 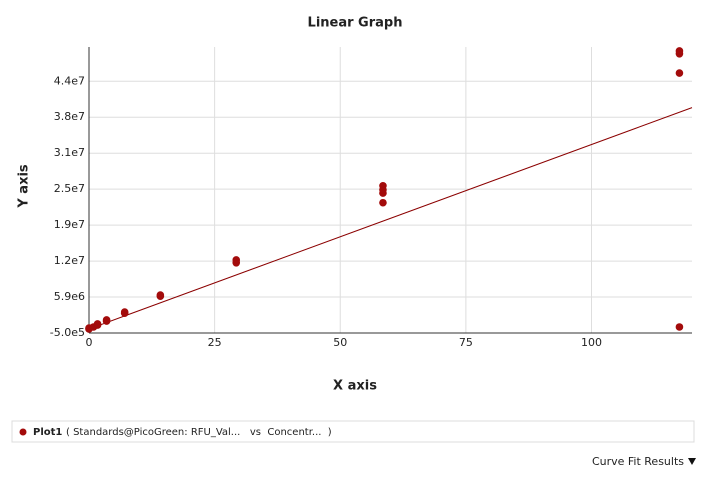 What do you see at coordinates (69, 188) in the screenshot?
I see `y-tick-label: 2.5e7` at bounding box center [69, 188].